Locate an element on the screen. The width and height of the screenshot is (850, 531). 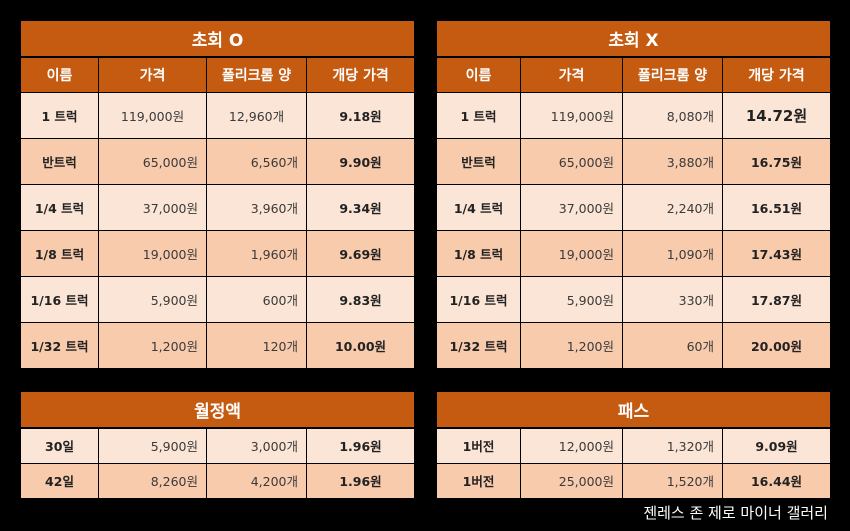
polychrome-cell: 600개 is located at coordinates (256, 299).